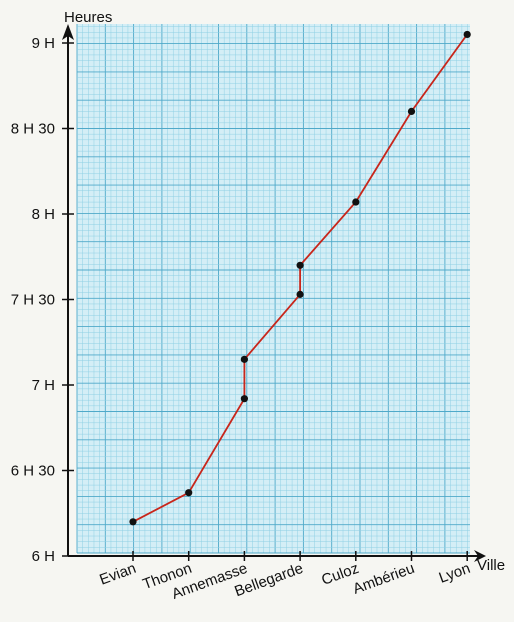  Describe the element at coordinates (33, 129) in the screenshot. I see `y-tick-label: 8 H 30` at that location.